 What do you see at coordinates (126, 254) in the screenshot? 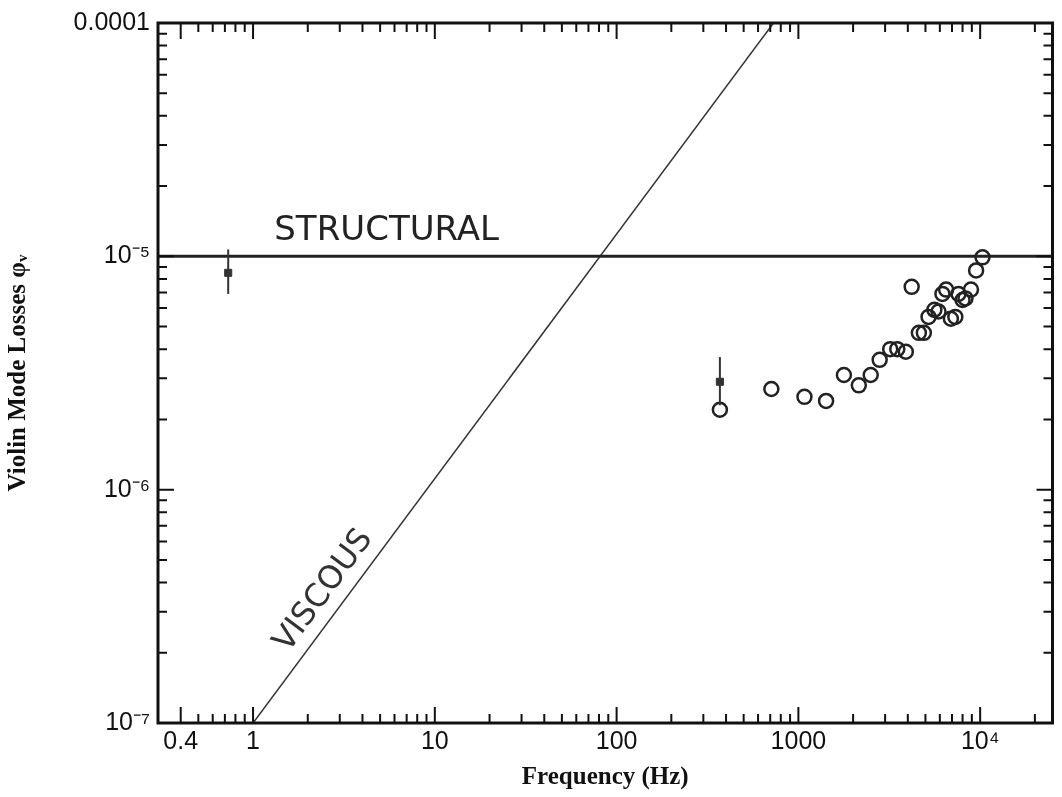
I see `y-tick-label: 10⁻⁵` at bounding box center [126, 254].